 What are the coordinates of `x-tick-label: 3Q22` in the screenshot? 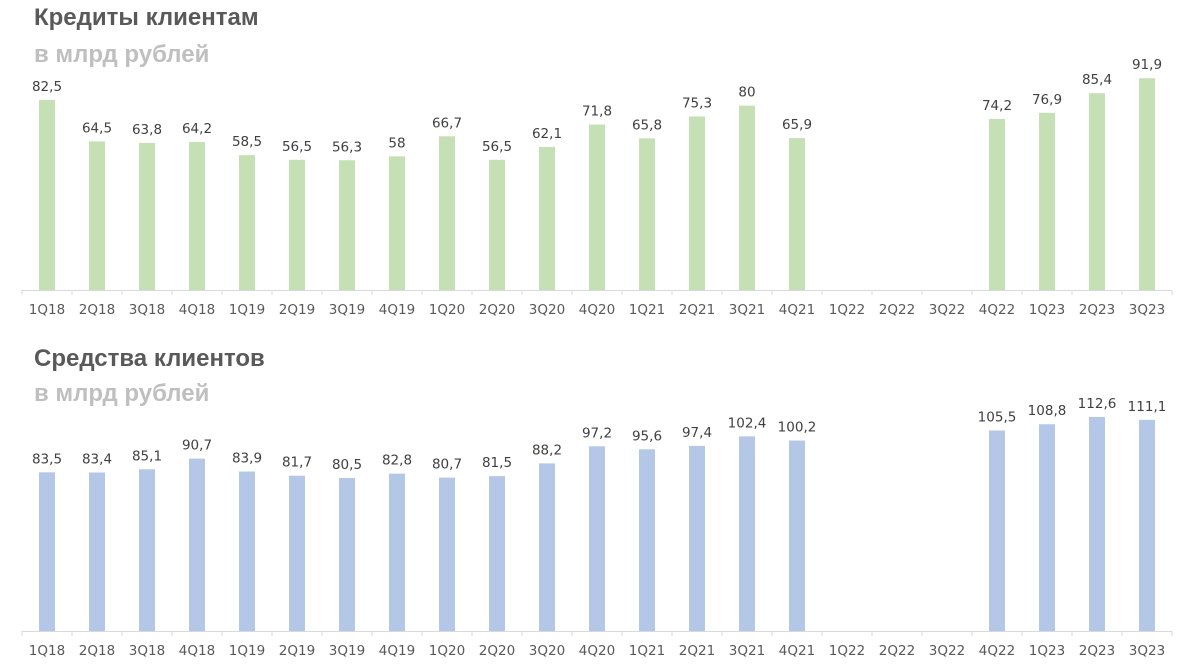 It's located at (947, 310).